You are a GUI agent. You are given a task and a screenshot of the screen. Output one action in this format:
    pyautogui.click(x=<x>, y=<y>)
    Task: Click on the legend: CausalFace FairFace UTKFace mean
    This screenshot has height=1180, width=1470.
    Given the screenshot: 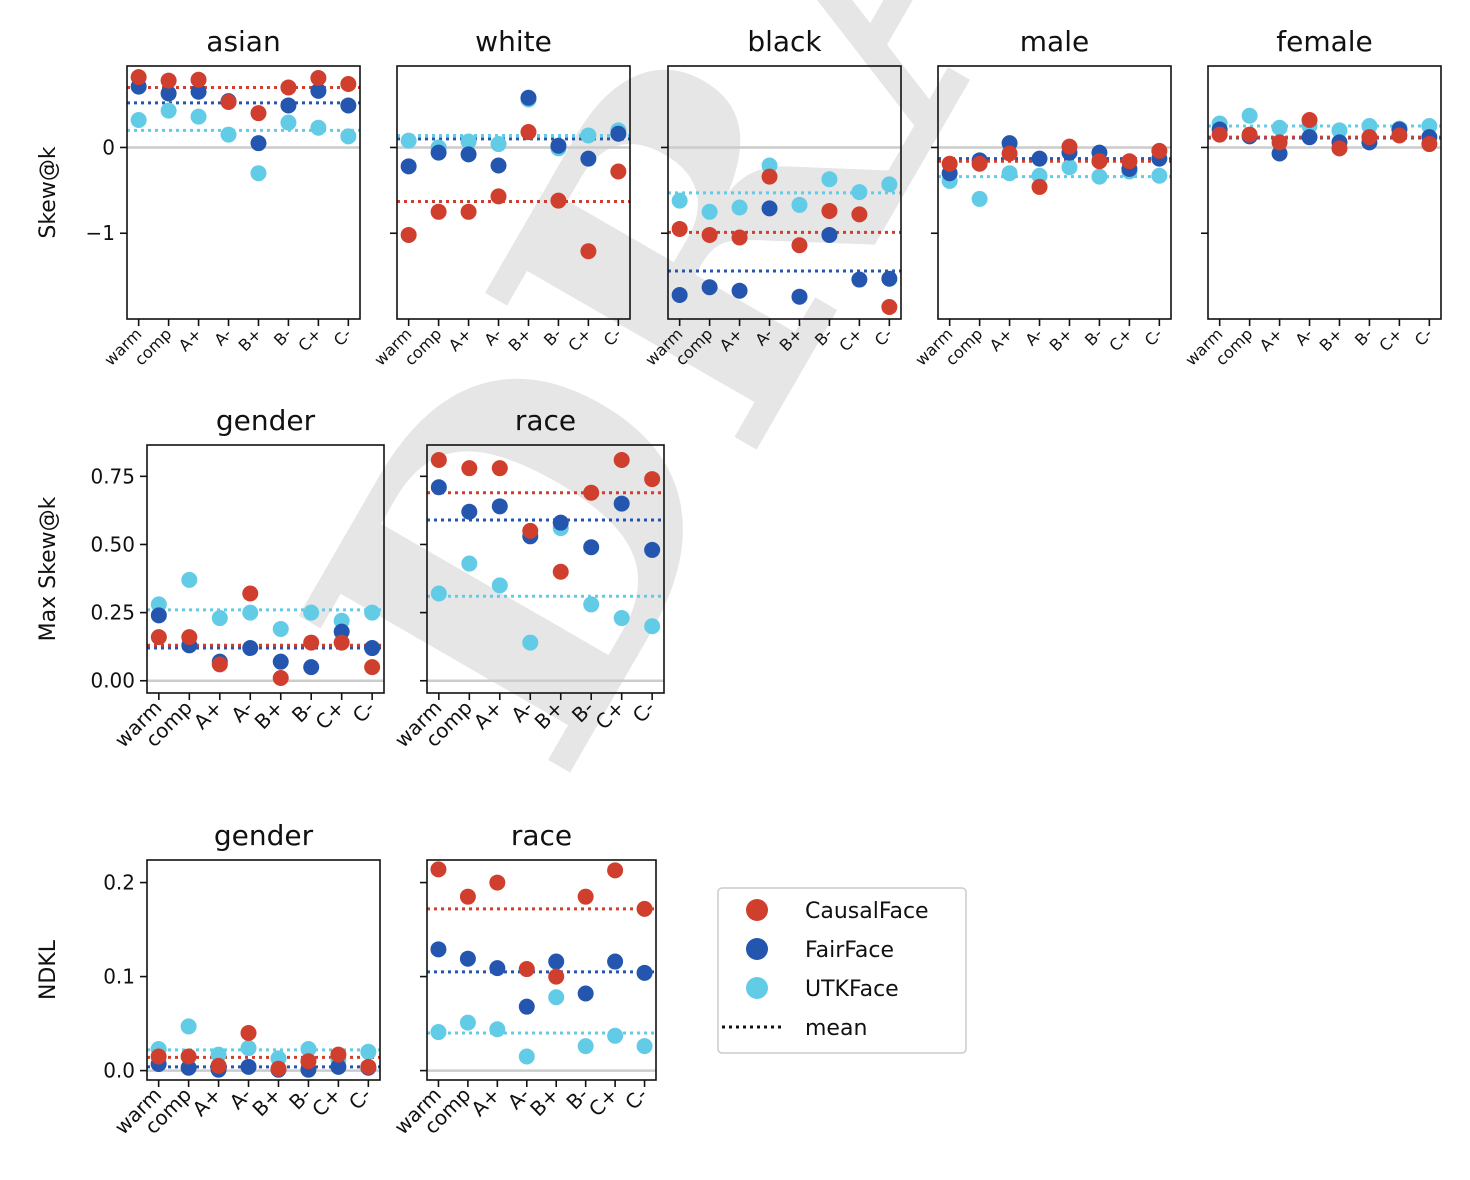 What is the action you would take?
    pyautogui.click(x=842, y=970)
    